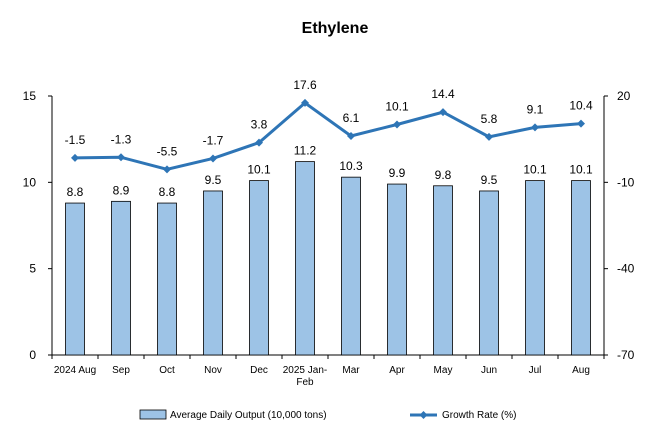 Image resolution: width=660 pixels, height=440 pixels. What do you see at coordinates (30, 96) in the screenshot?
I see `y-left-tick-label: 15` at bounding box center [30, 96].